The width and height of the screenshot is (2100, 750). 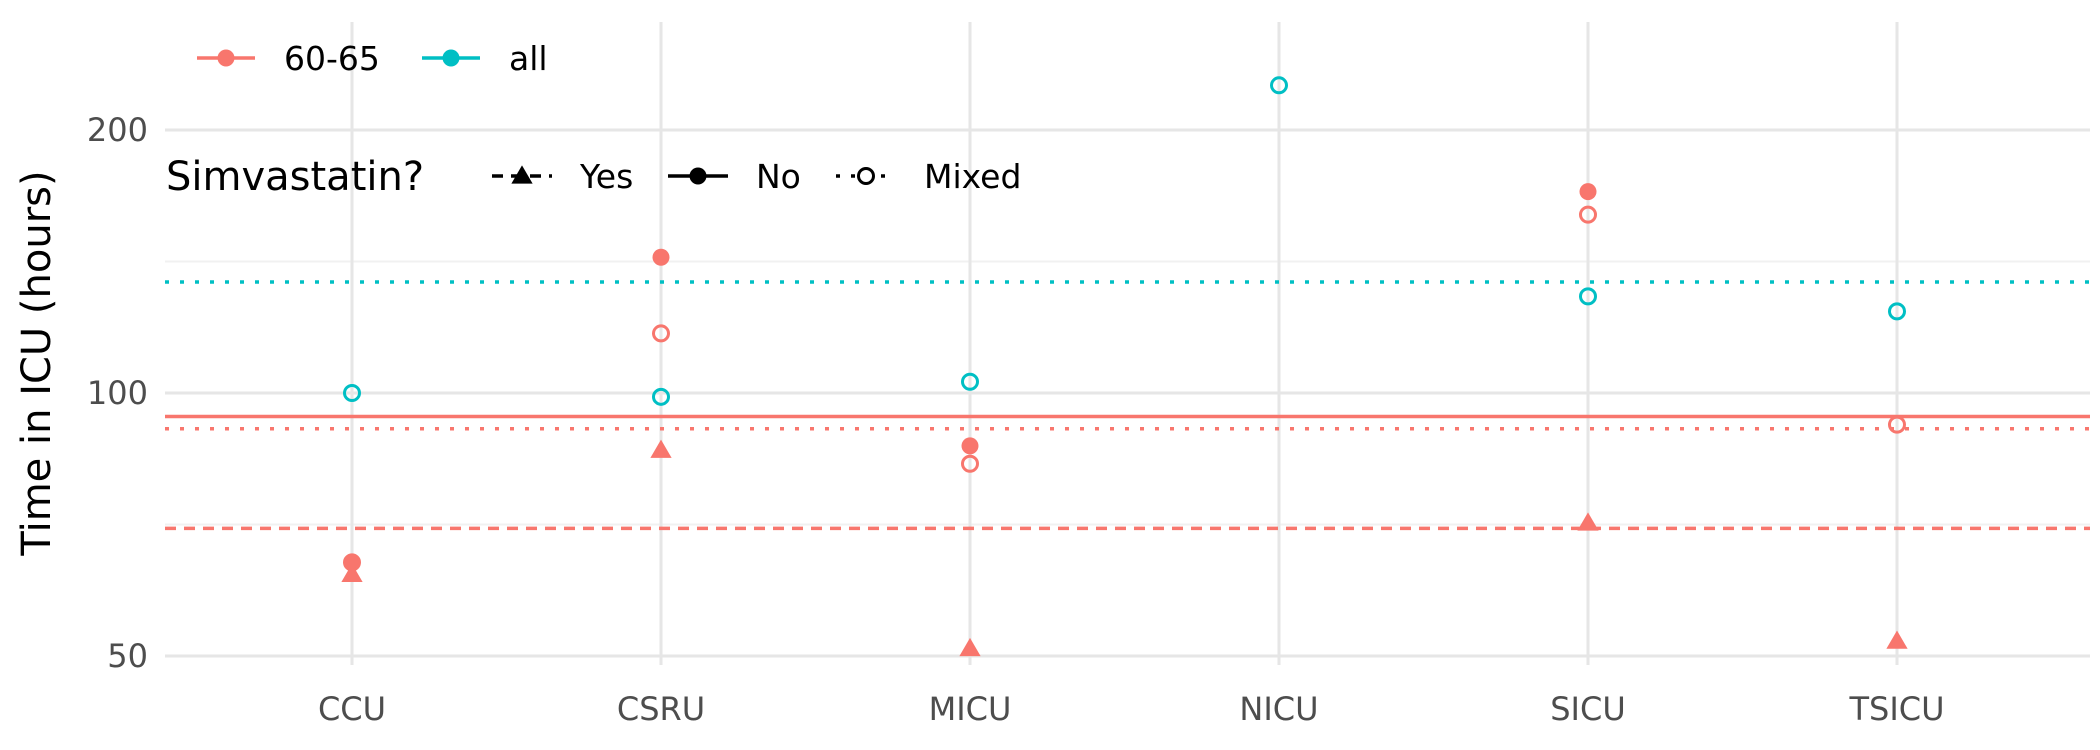 I want to click on legend-label: Yes, so click(x=606, y=176).